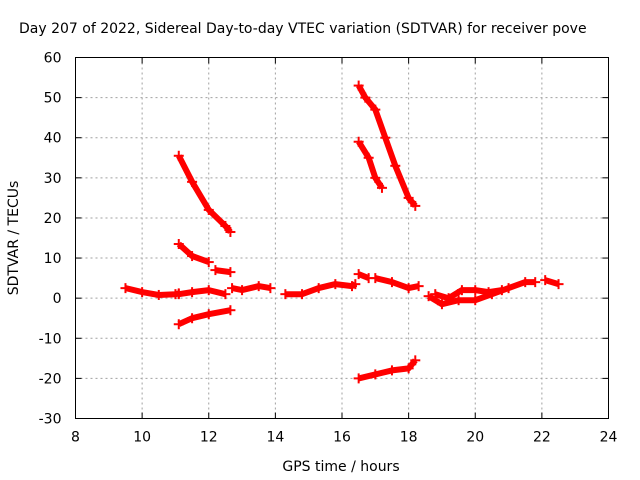  What do you see at coordinates (342, 438) in the screenshot?
I see `x-tick-label: 16` at bounding box center [342, 438].